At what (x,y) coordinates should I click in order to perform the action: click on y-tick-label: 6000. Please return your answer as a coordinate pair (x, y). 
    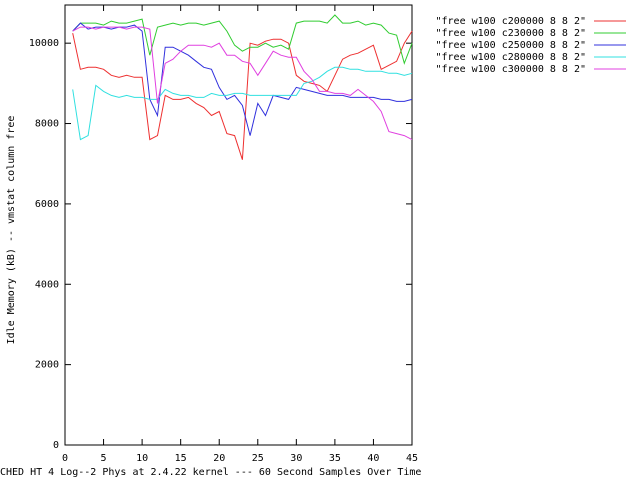
    Looking at the image, I should click on (47, 204).